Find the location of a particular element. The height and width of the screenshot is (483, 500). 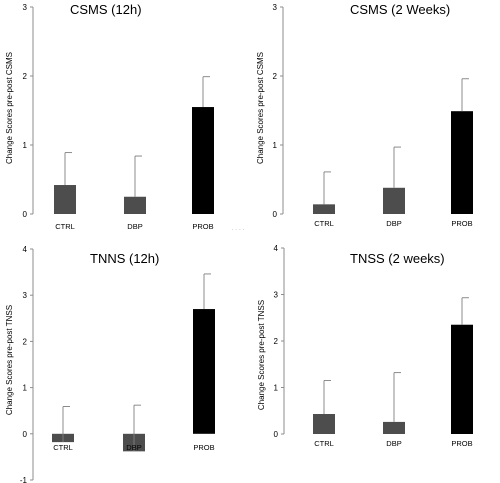

y-tick-label: -1 is located at coordinates (24, 479).